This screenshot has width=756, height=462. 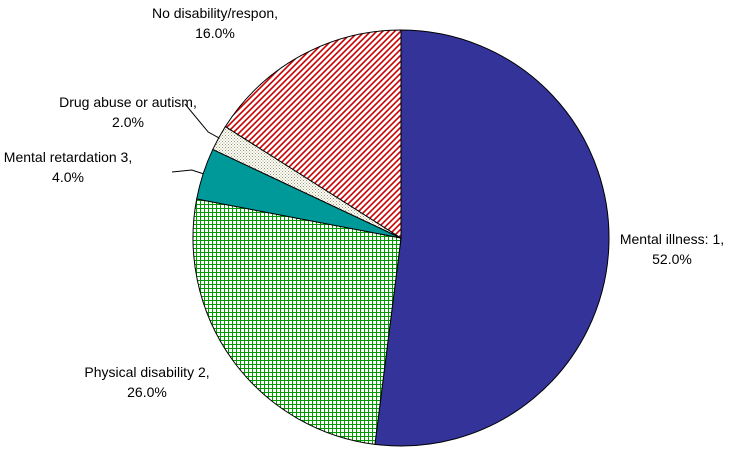 I want to click on slice-label: Mental retardation 3,, so click(x=68, y=157).